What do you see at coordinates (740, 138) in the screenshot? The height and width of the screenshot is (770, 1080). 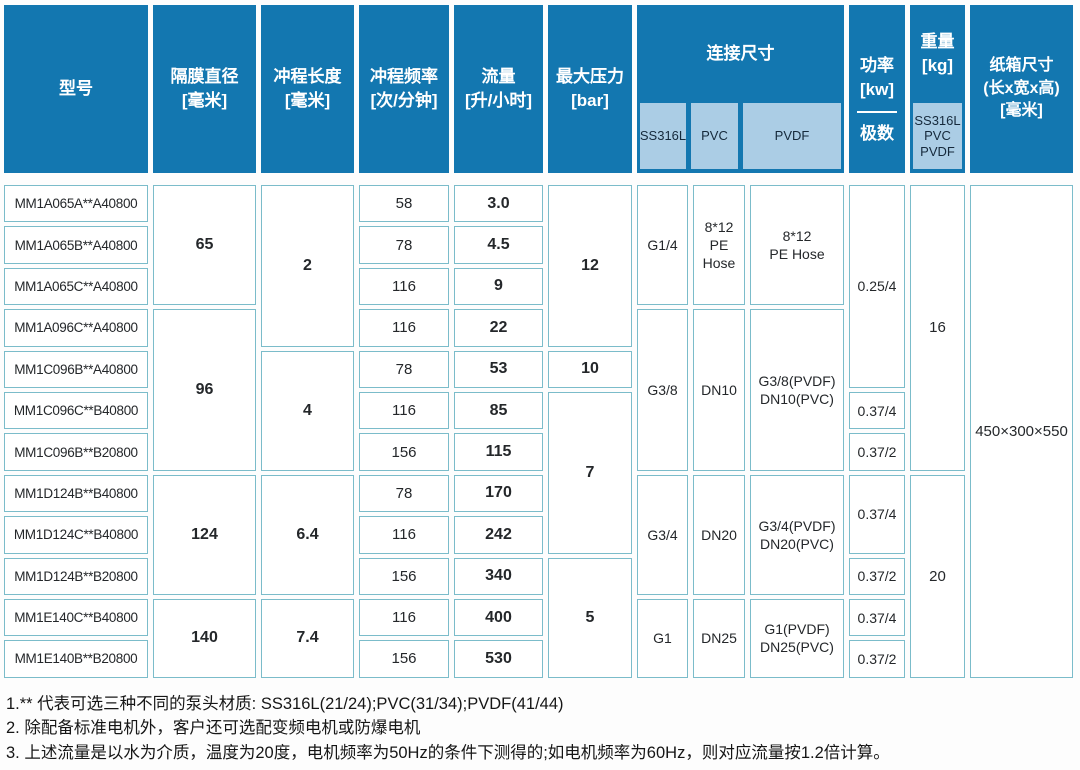 I see `header-connection-subcolumns: SS316L PVC PVDF` at bounding box center [740, 138].